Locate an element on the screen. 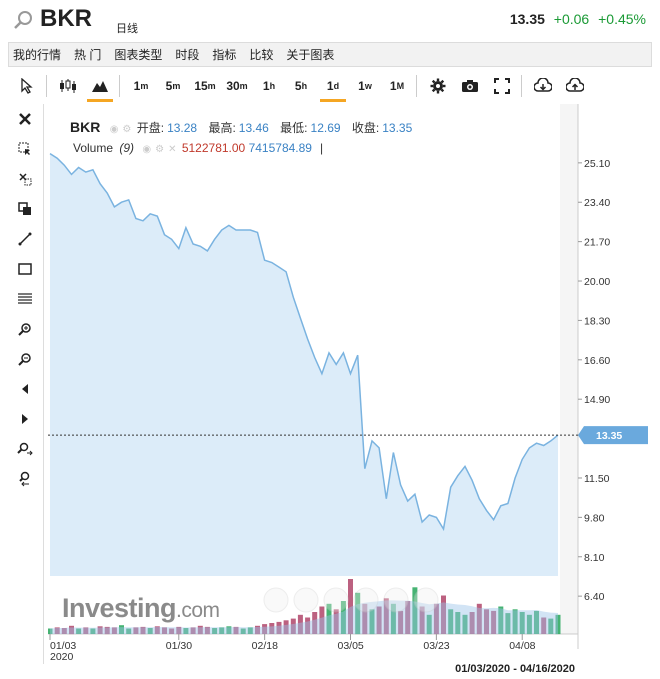  cloud-download-icon is located at coordinates (543, 86).